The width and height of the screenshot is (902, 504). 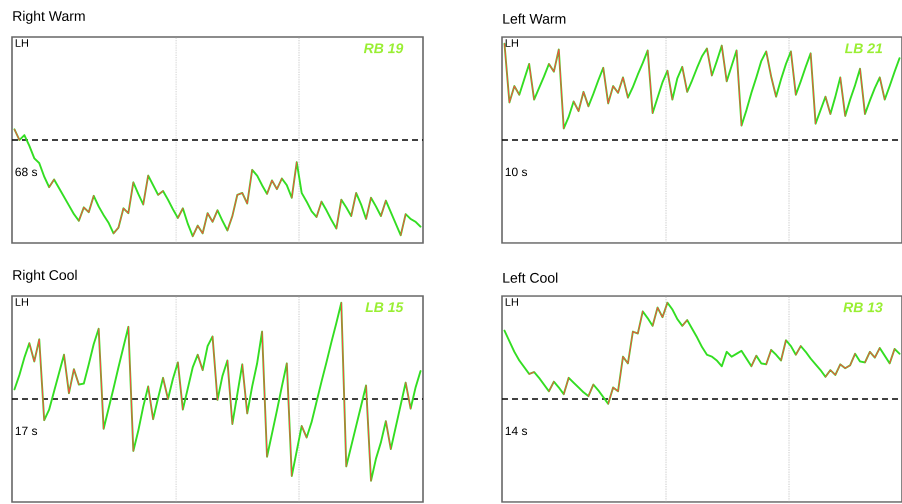 I want to click on annotation: RB 13, so click(x=863, y=307).